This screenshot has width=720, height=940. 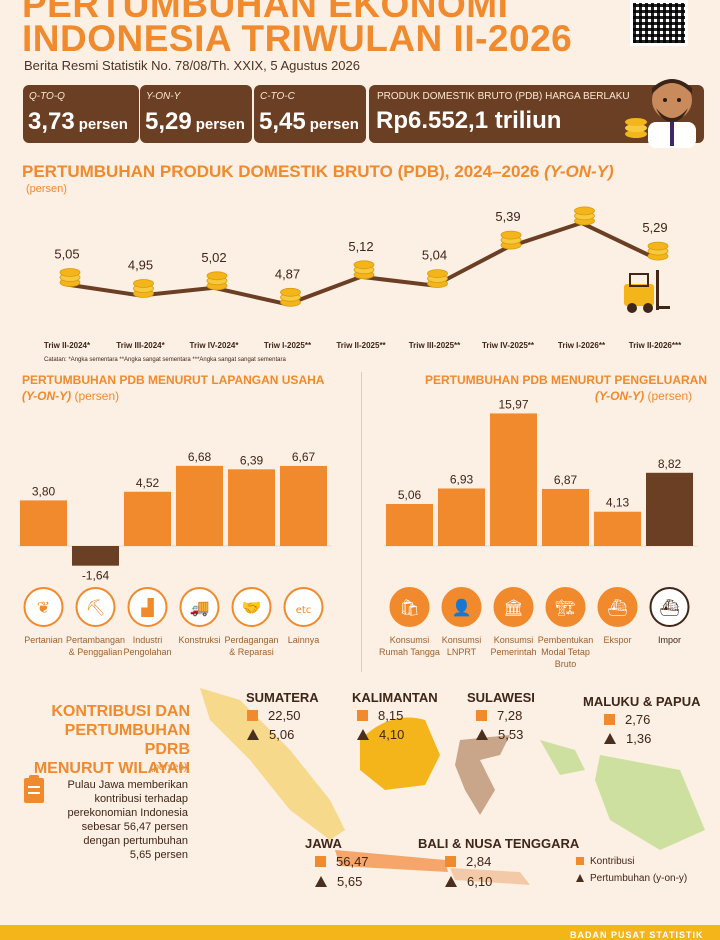 What do you see at coordinates (213, 257) in the screenshot?
I see `data-label: 5,02` at bounding box center [213, 257].